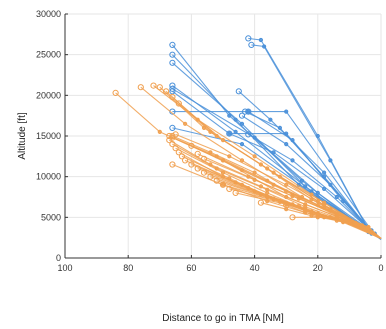 This screenshot has height=329, width=386. What do you see at coordinates (223, 318) in the screenshot?
I see `x-axis-label: Distance to go in TMA [NM]` at bounding box center [223, 318].